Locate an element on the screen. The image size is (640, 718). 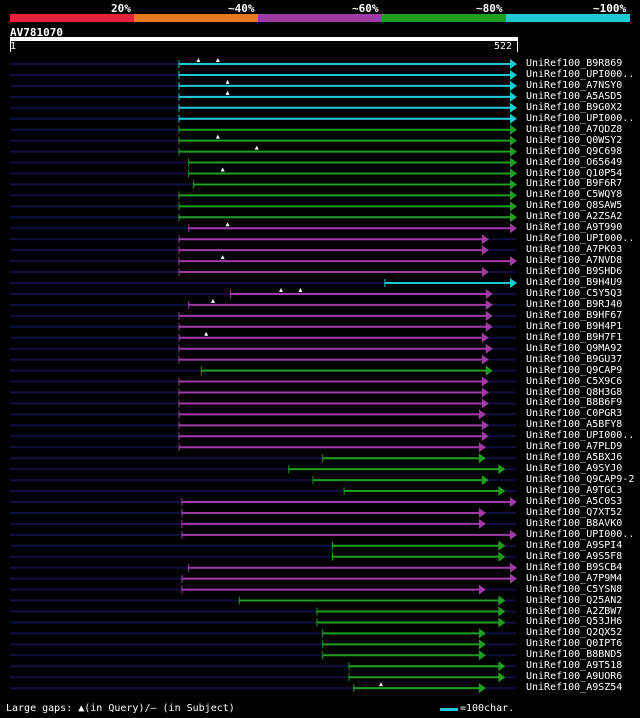
hit-label: UniRef100_O65649 is located at coordinates (574, 162).